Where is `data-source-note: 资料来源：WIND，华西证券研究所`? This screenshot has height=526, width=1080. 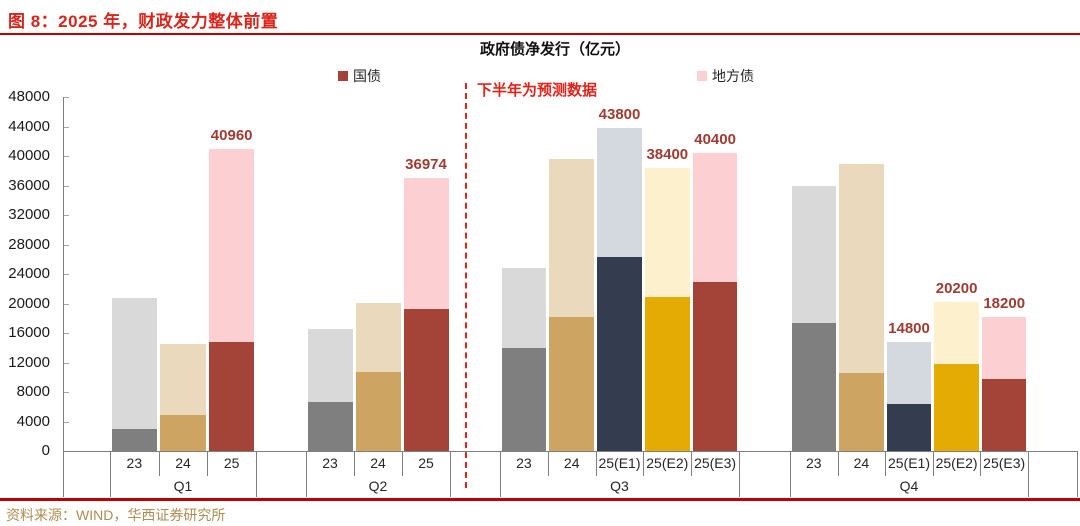 data-source-note: 资料来源：WIND，华西证券研究所 is located at coordinates (116, 515).